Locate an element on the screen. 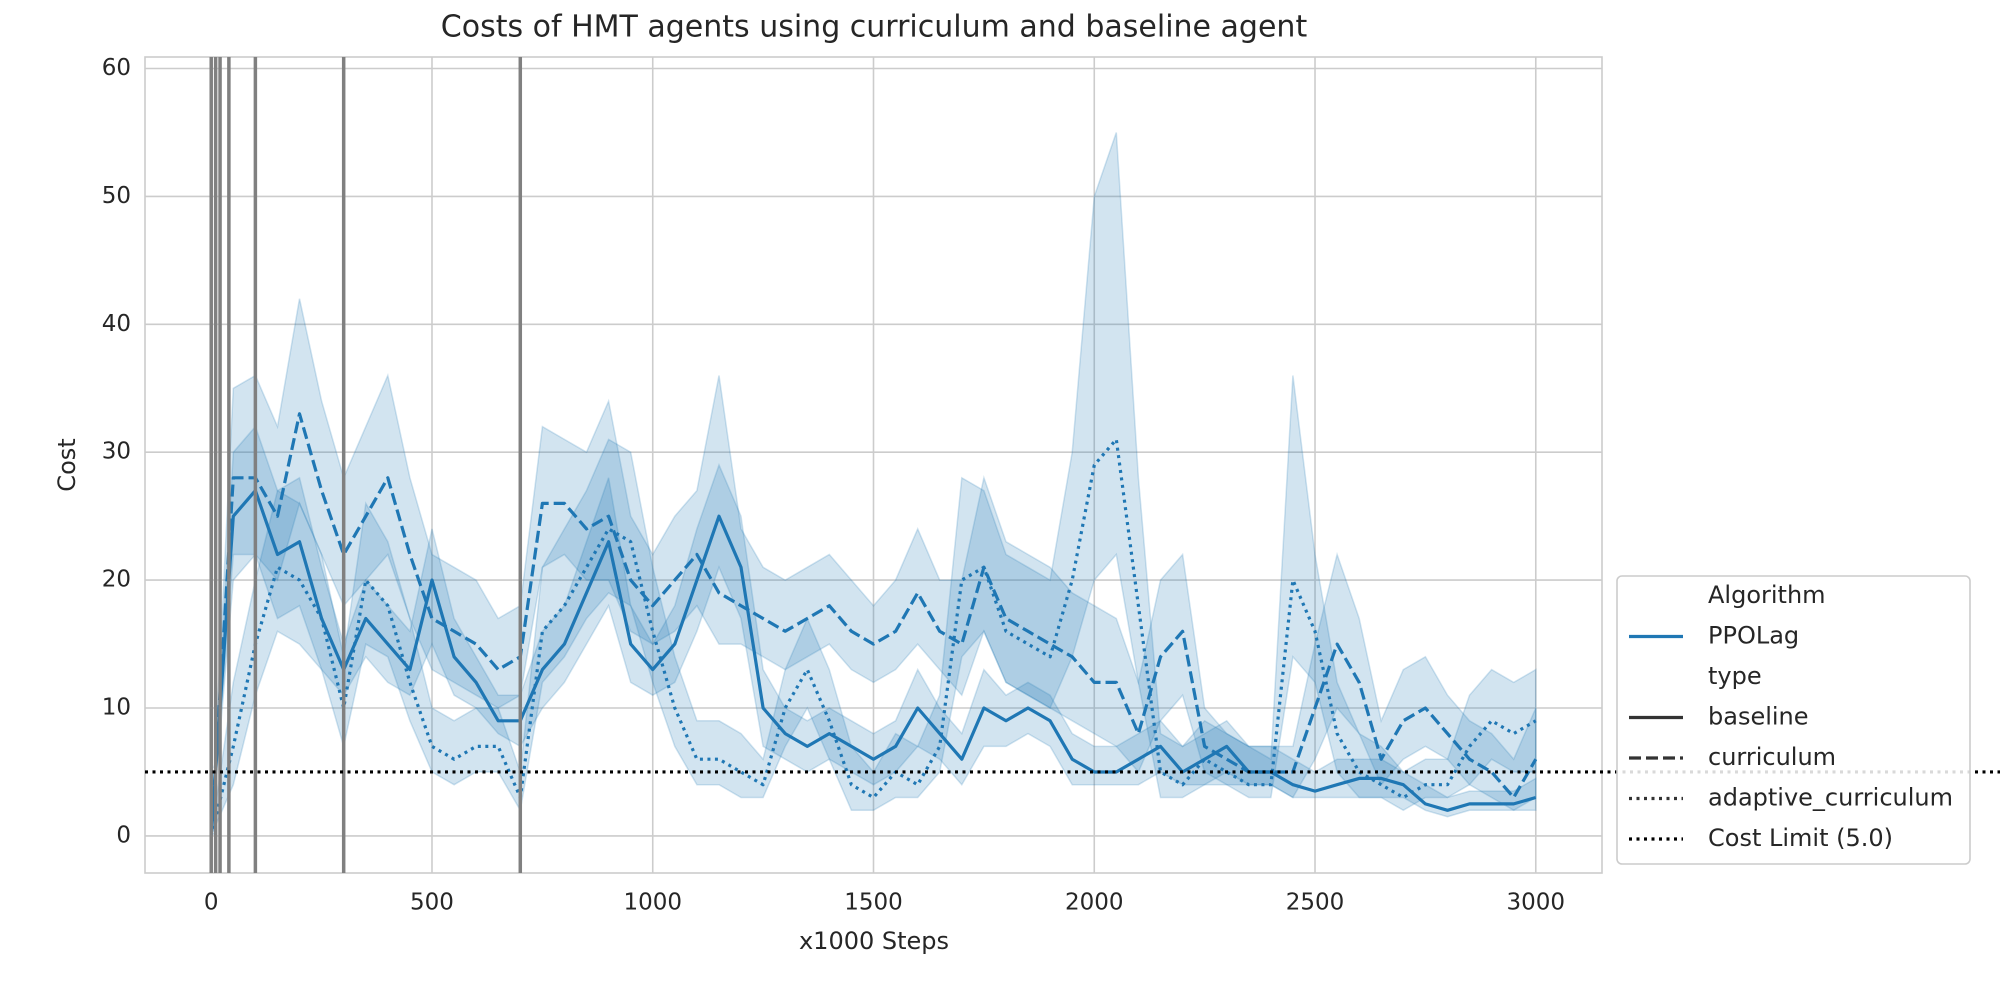 This screenshot has width=2000, height=1000. y-tick-label: 50 is located at coordinates (116, 196).